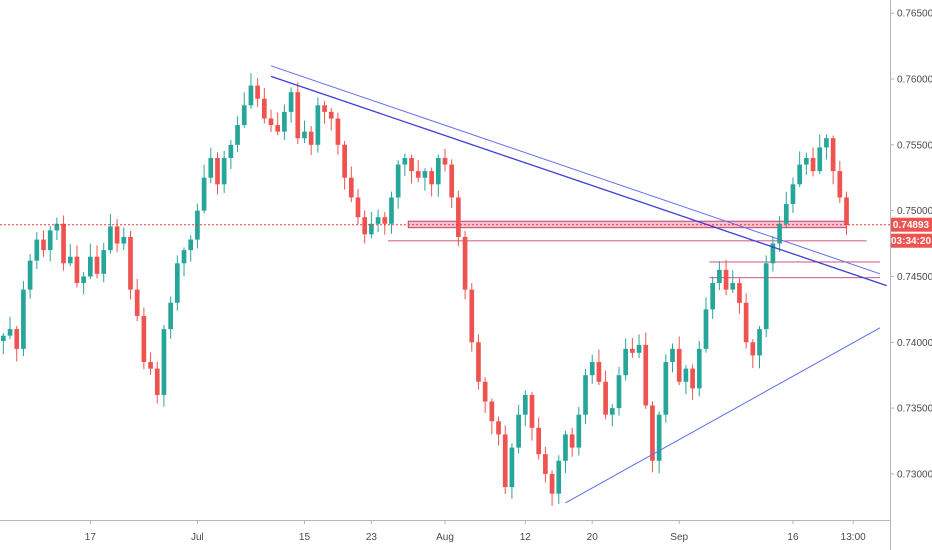 This screenshot has height=550, width=932. Describe the element at coordinates (197, 537) in the screenshot. I see `time-tick-label: Jul` at that location.